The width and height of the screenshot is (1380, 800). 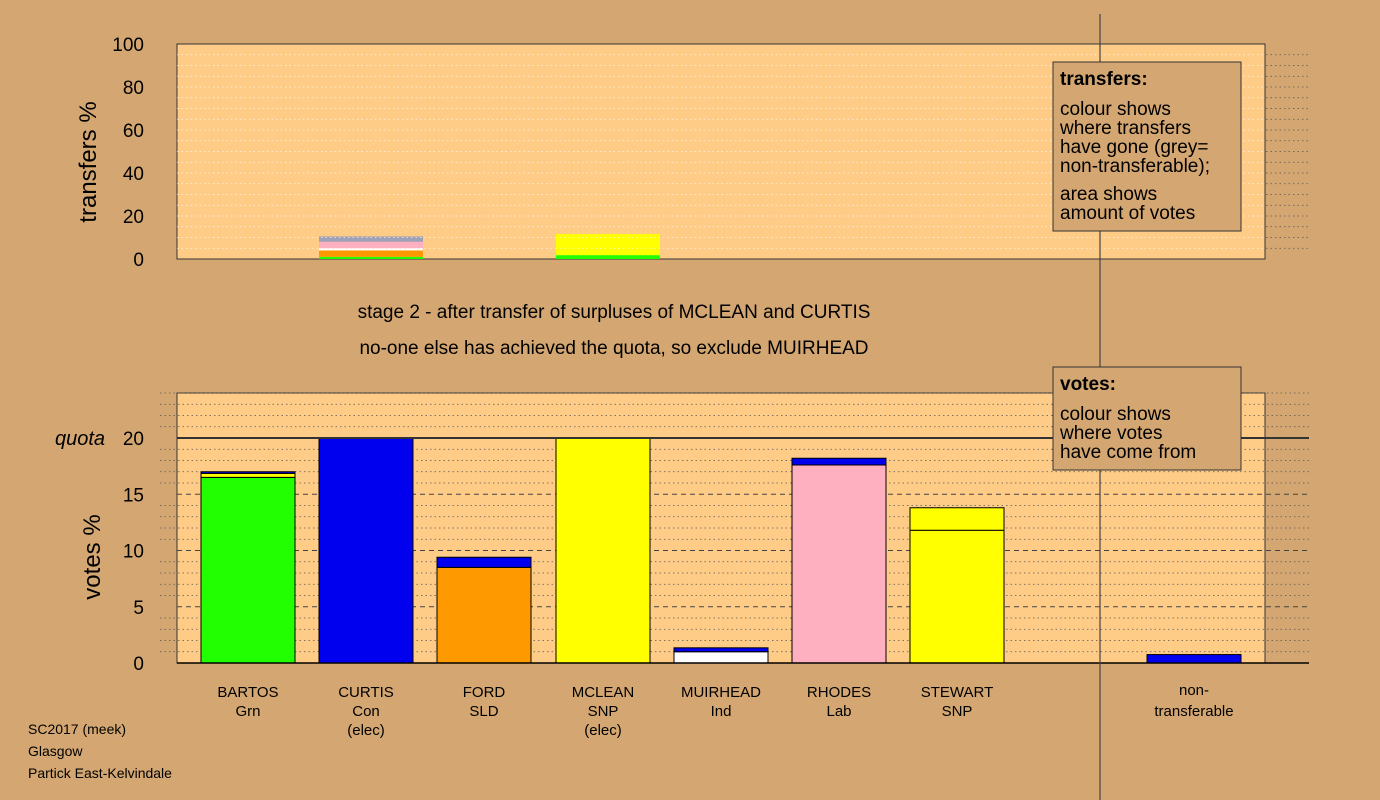 What do you see at coordinates (1134, 147) in the screenshot?
I see `transfers-legend-line: have gone (grey=` at bounding box center [1134, 147].